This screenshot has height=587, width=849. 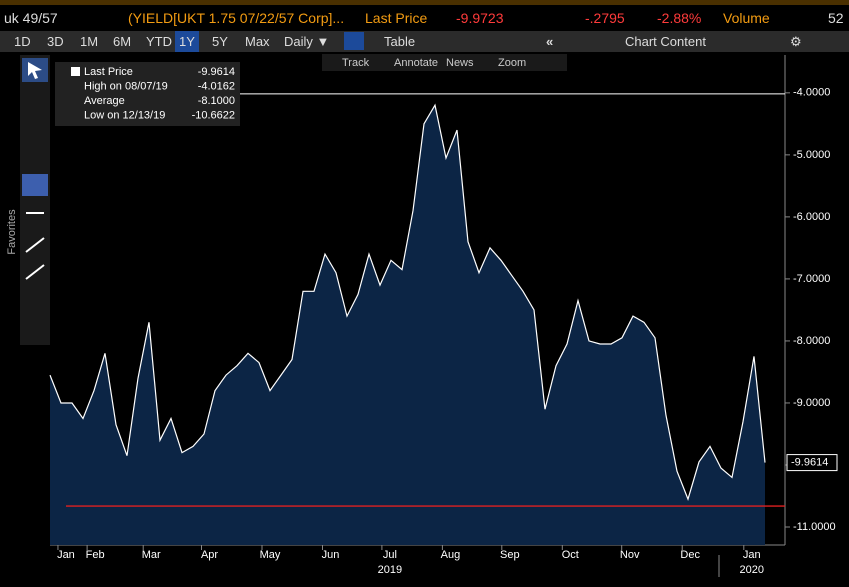 What do you see at coordinates (75, 71) in the screenshot?
I see `legend-swatch` at bounding box center [75, 71].